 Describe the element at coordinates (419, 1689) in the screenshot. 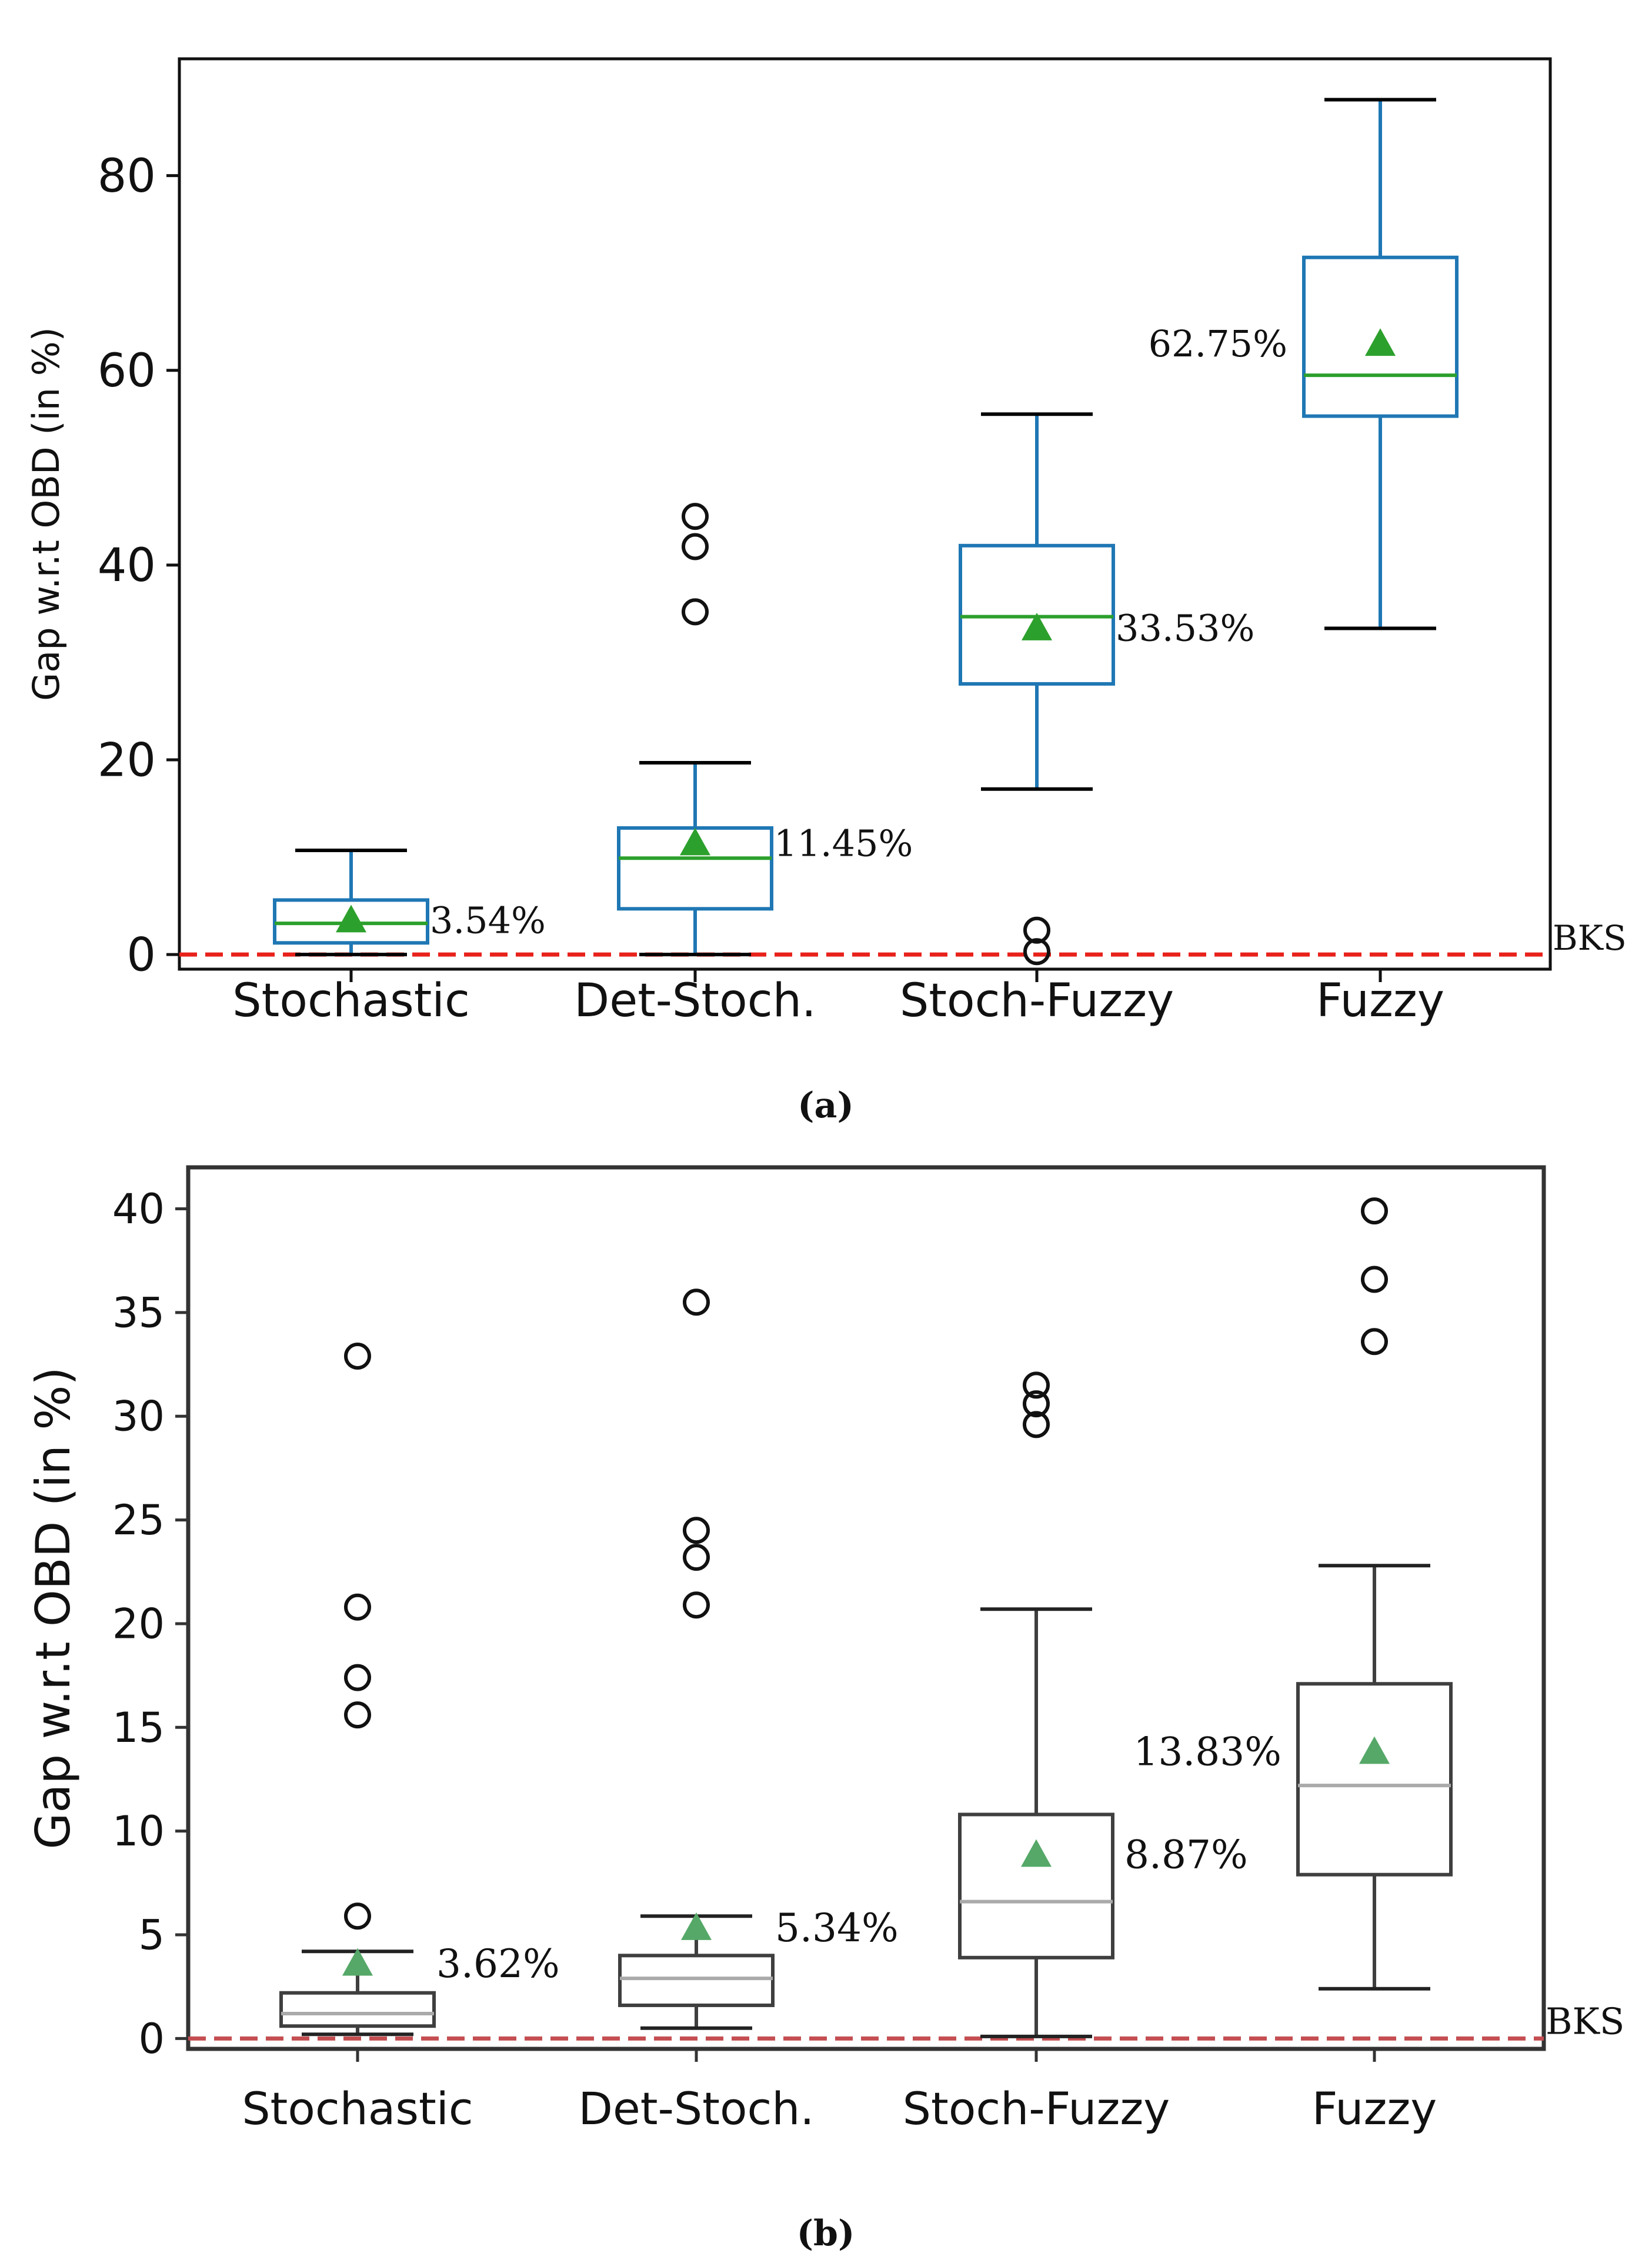

I see `box-group: 3.62%` at that location.